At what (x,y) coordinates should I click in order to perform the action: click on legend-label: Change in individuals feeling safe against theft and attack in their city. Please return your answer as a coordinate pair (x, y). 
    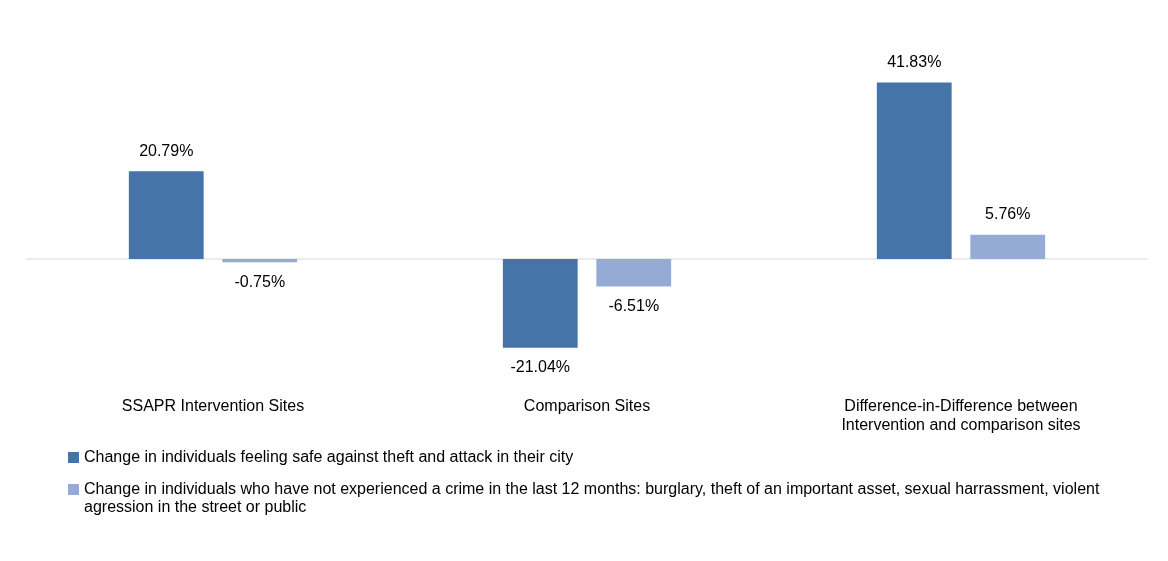
    Looking at the image, I should click on (329, 457).